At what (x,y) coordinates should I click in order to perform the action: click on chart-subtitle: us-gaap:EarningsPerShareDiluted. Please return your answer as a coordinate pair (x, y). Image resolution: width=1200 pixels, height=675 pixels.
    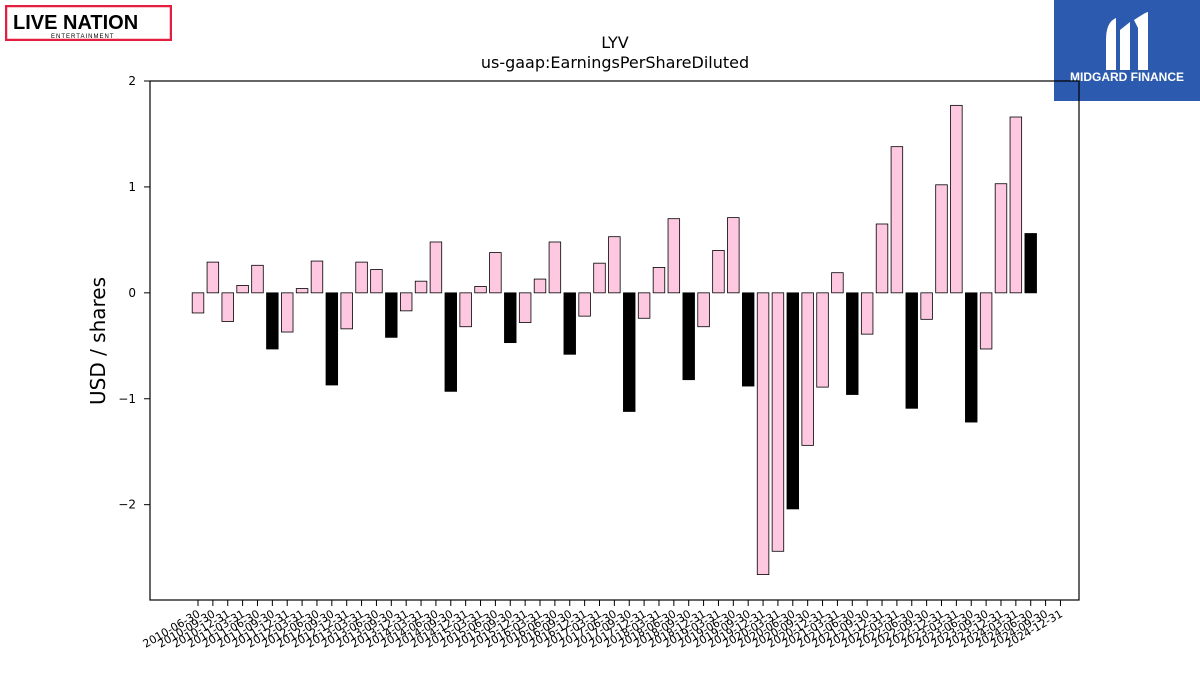
    Looking at the image, I should click on (615, 62).